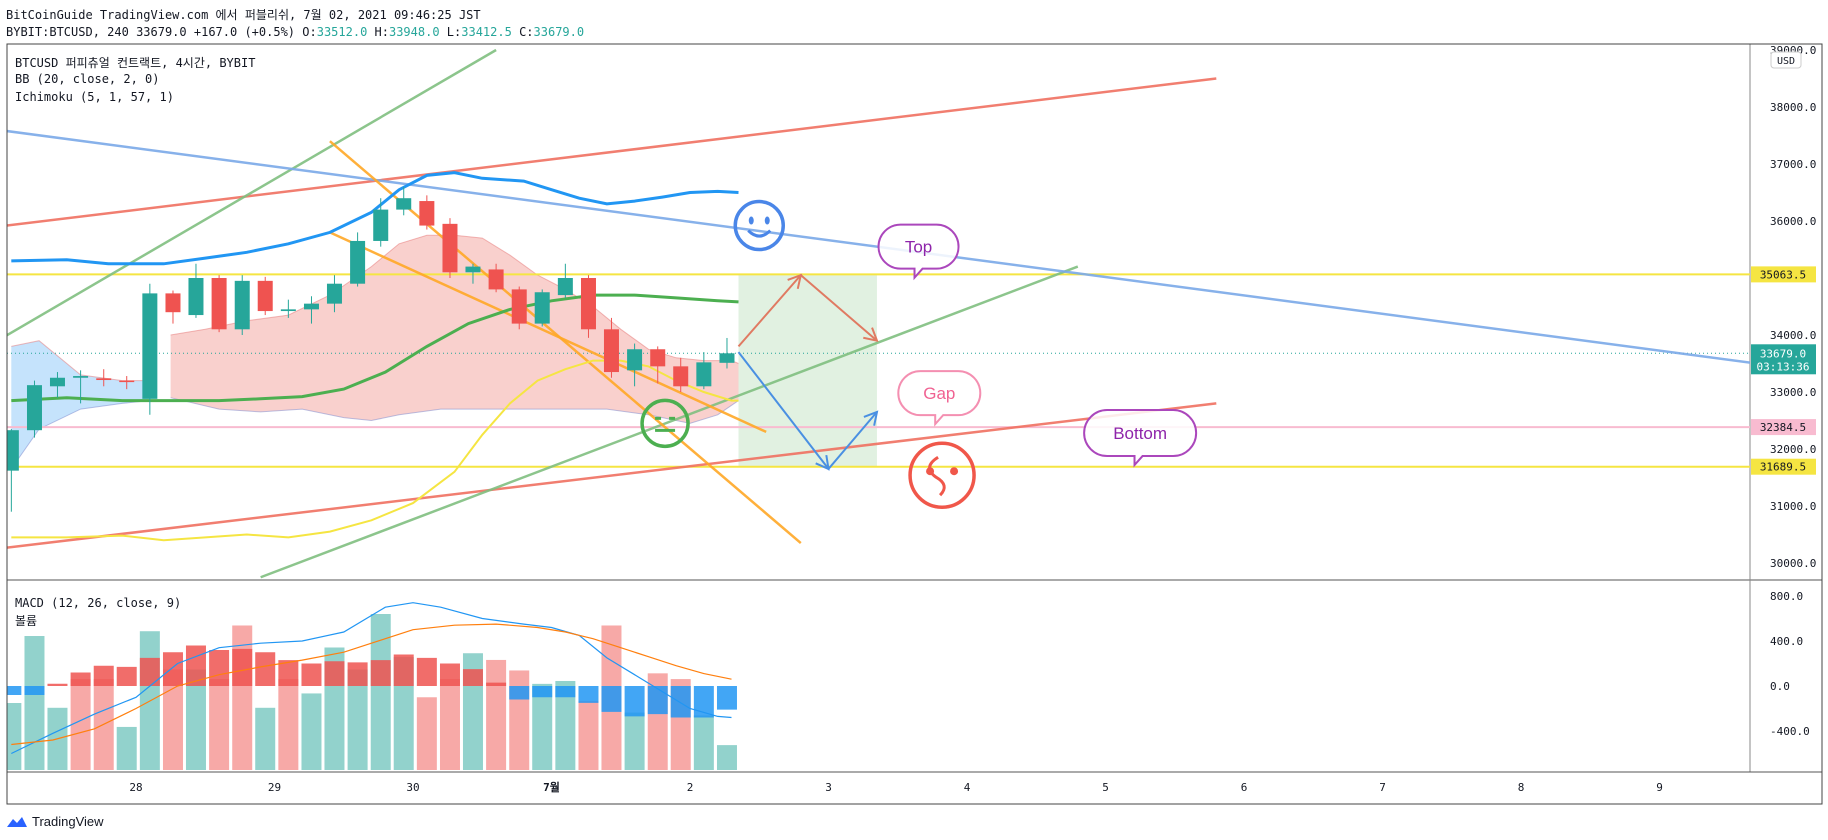  Describe the element at coordinates (486, 32) in the screenshot. I see `low-value: 33412.5` at that location.